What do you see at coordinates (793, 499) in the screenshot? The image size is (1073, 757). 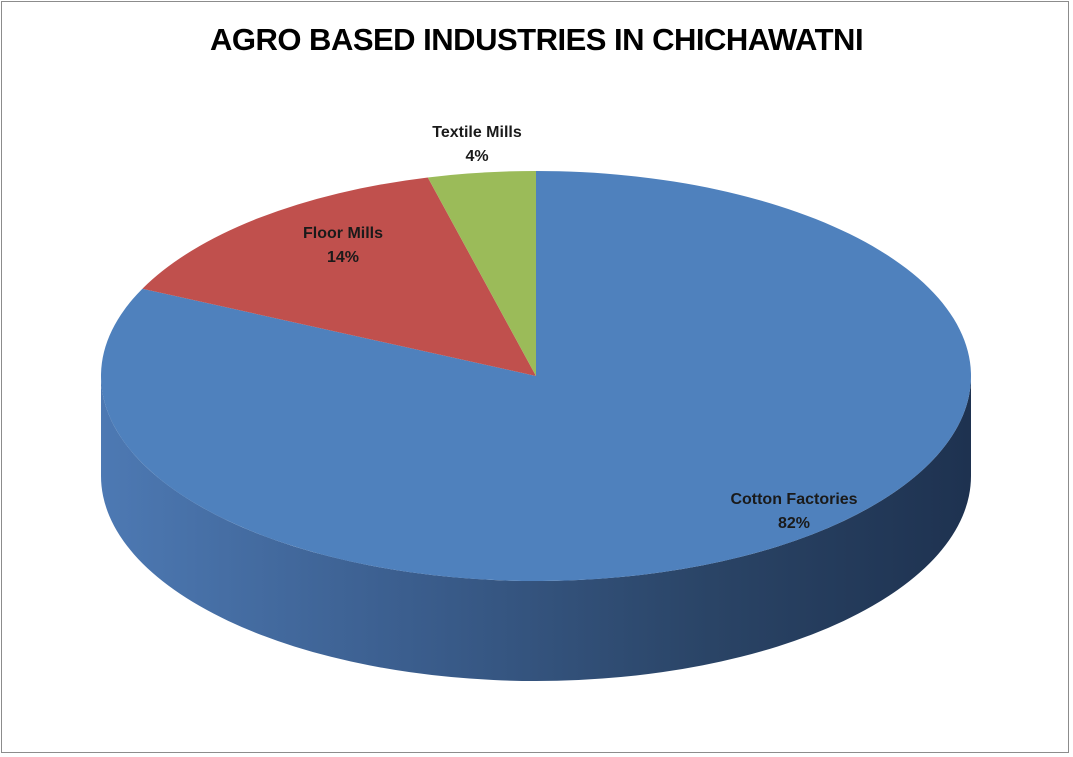 I see `pie-label-name-cotton-factories: Cotton Factories` at bounding box center [793, 499].